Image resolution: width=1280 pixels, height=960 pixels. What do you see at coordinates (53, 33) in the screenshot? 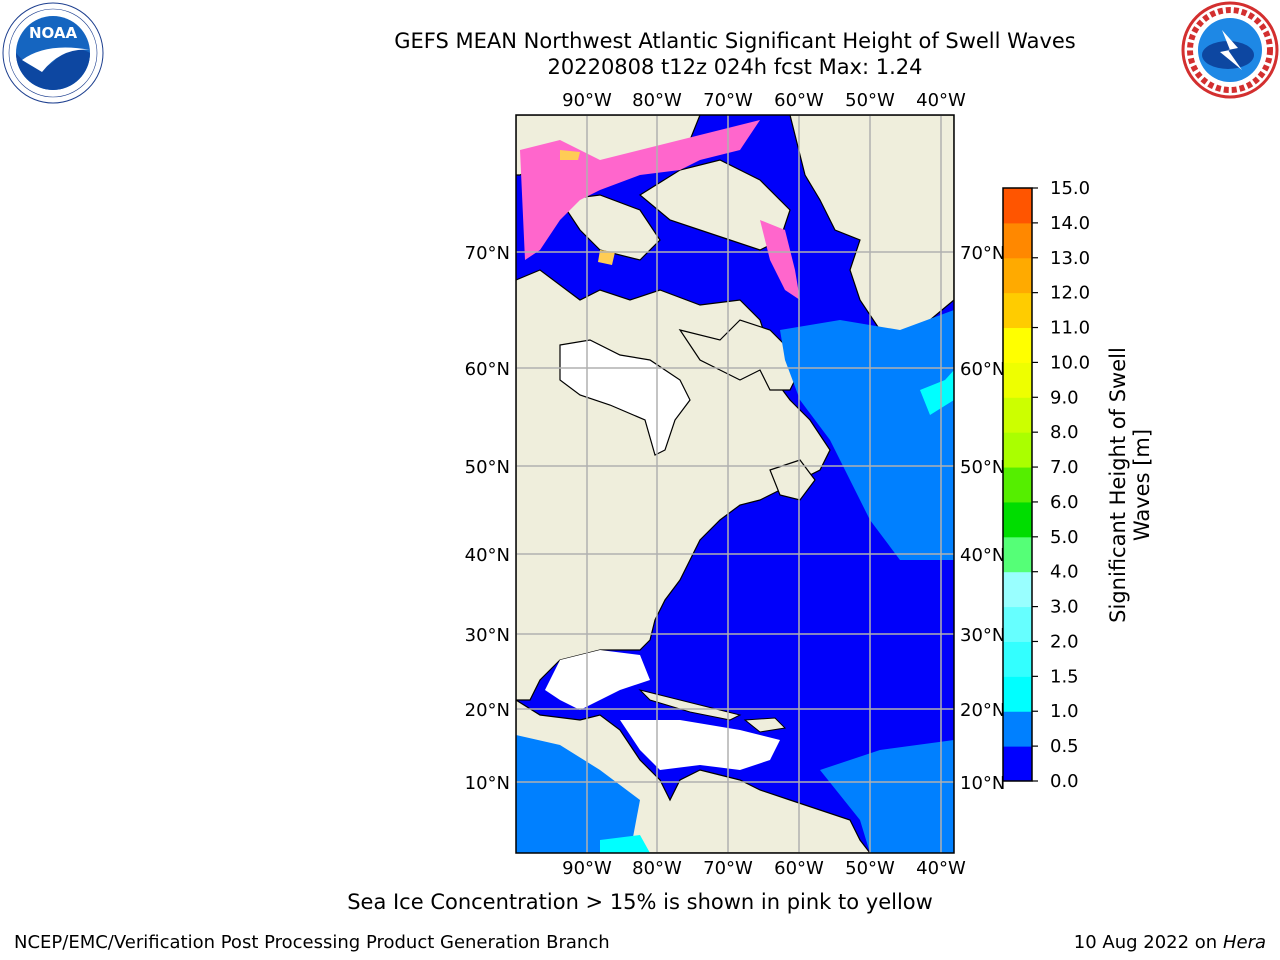
I see `svg-text: NOAA` at bounding box center [53, 33].